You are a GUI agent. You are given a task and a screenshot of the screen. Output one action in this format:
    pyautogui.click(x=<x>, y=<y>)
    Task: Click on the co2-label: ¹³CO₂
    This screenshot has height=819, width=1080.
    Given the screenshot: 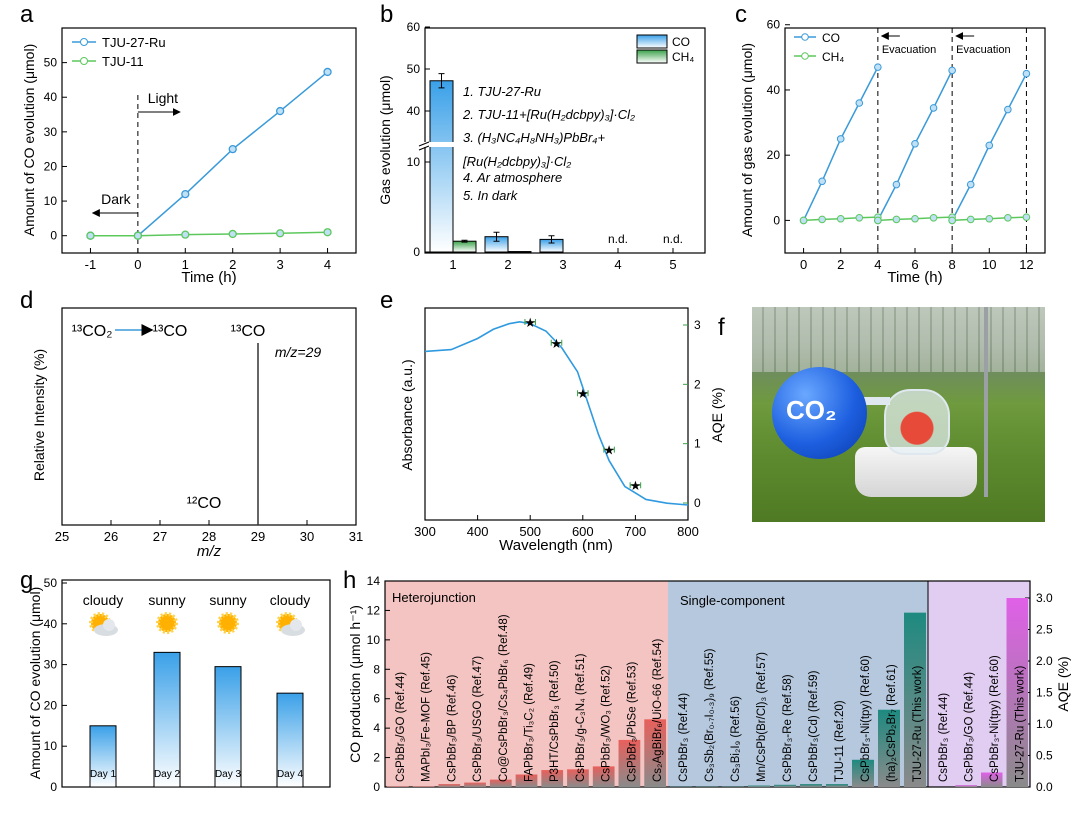 What is the action you would take?
    pyautogui.click(x=92, y=331)
    